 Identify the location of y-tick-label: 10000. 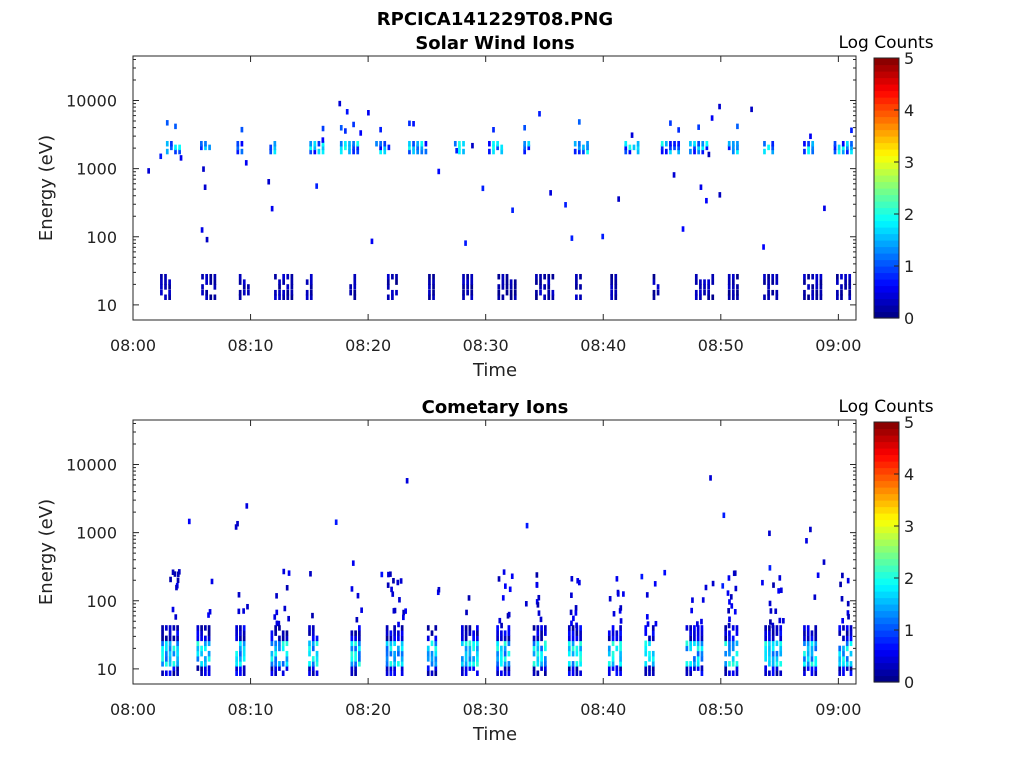
(91, 465).